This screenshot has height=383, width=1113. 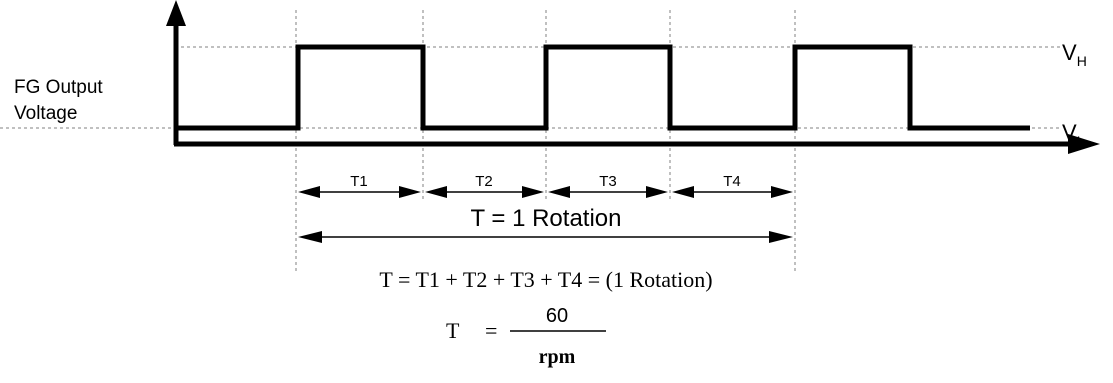 I want to click on period-label-t3: T3, so click(x=608, y=181).